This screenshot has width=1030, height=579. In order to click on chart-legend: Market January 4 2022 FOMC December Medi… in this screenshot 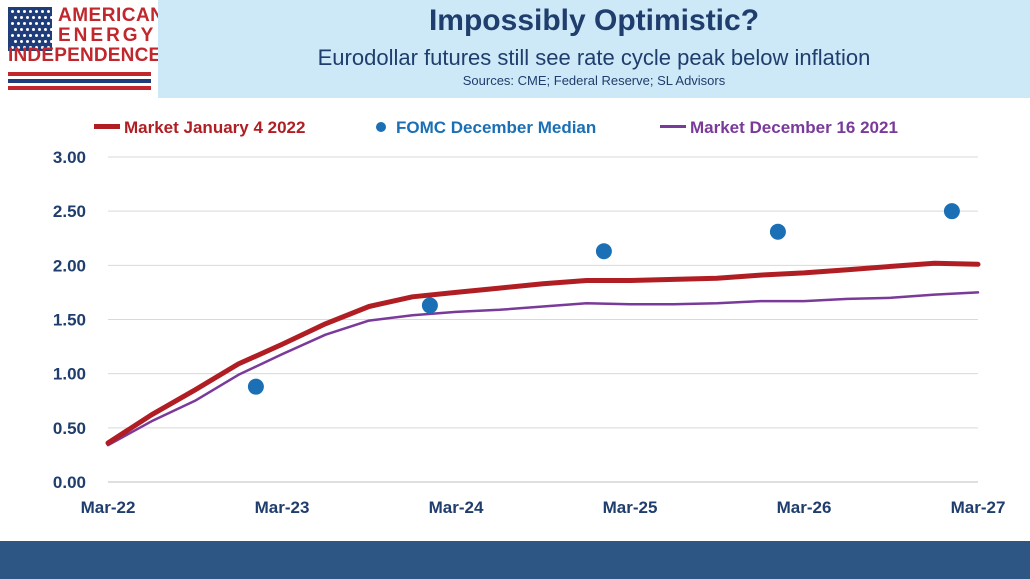, I will do `click(515, 129)`.